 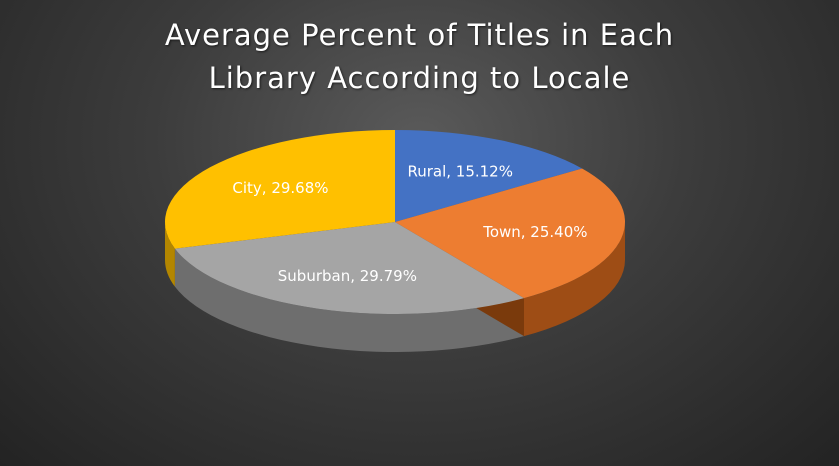 I want to click on pie-side-suburban, so click(x=349, y=300).